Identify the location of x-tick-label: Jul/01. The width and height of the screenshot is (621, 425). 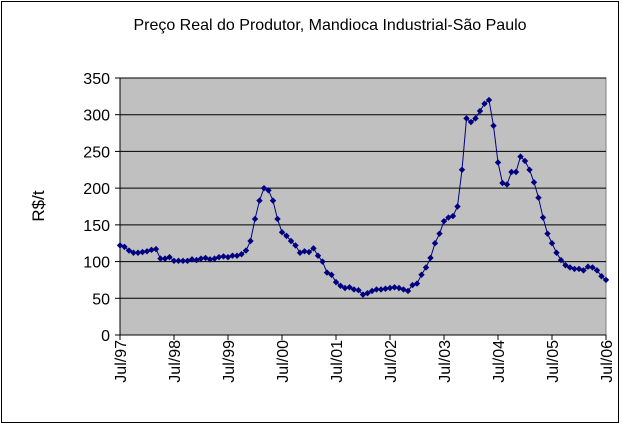
(337, 361).